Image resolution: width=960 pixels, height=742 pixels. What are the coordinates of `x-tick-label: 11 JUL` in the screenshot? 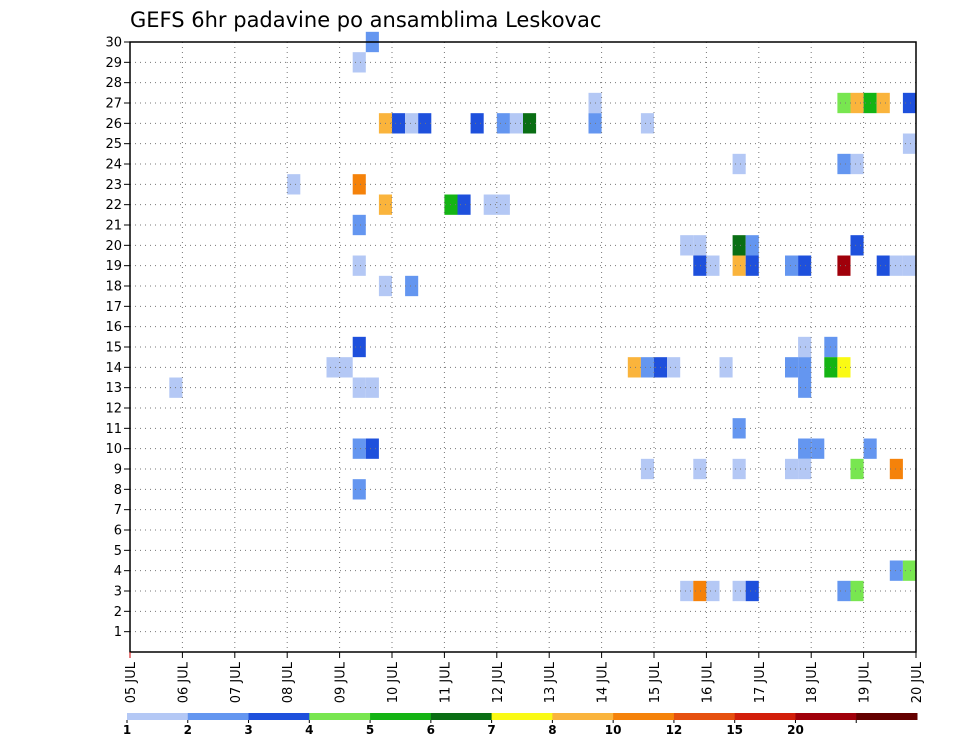 It's located at (445, 682).